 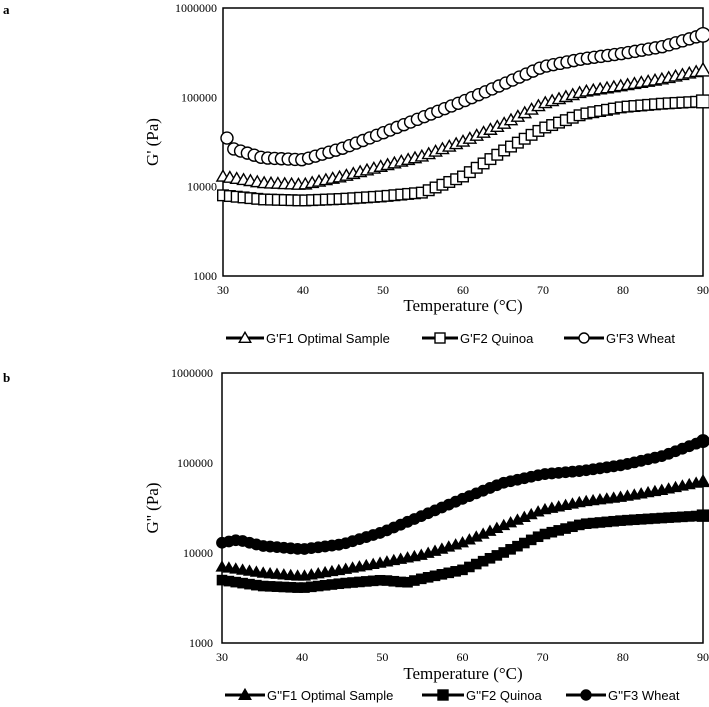 What do you see at coordinates (152, 508) in the screenshot?
I see `panel-b-y-axis-title: G'' (Pa)` at bounding box center [152, 508].